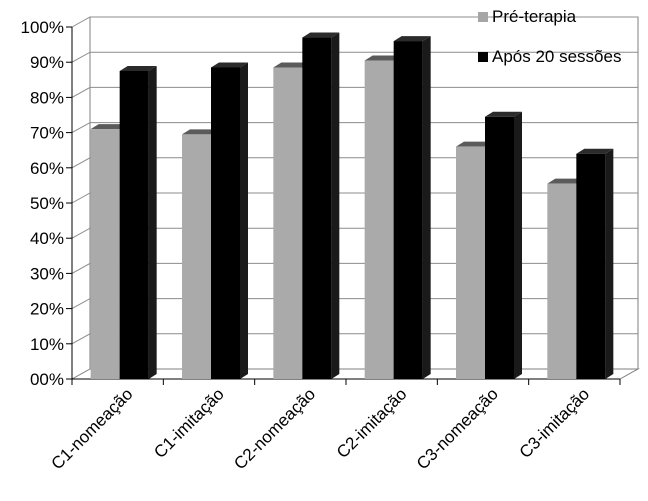 The height and width of the screenshot is (501, 648). Describe the element at coordinates (47, 273) in the screenshot. I see `y-tick-label: 30%` at that location.